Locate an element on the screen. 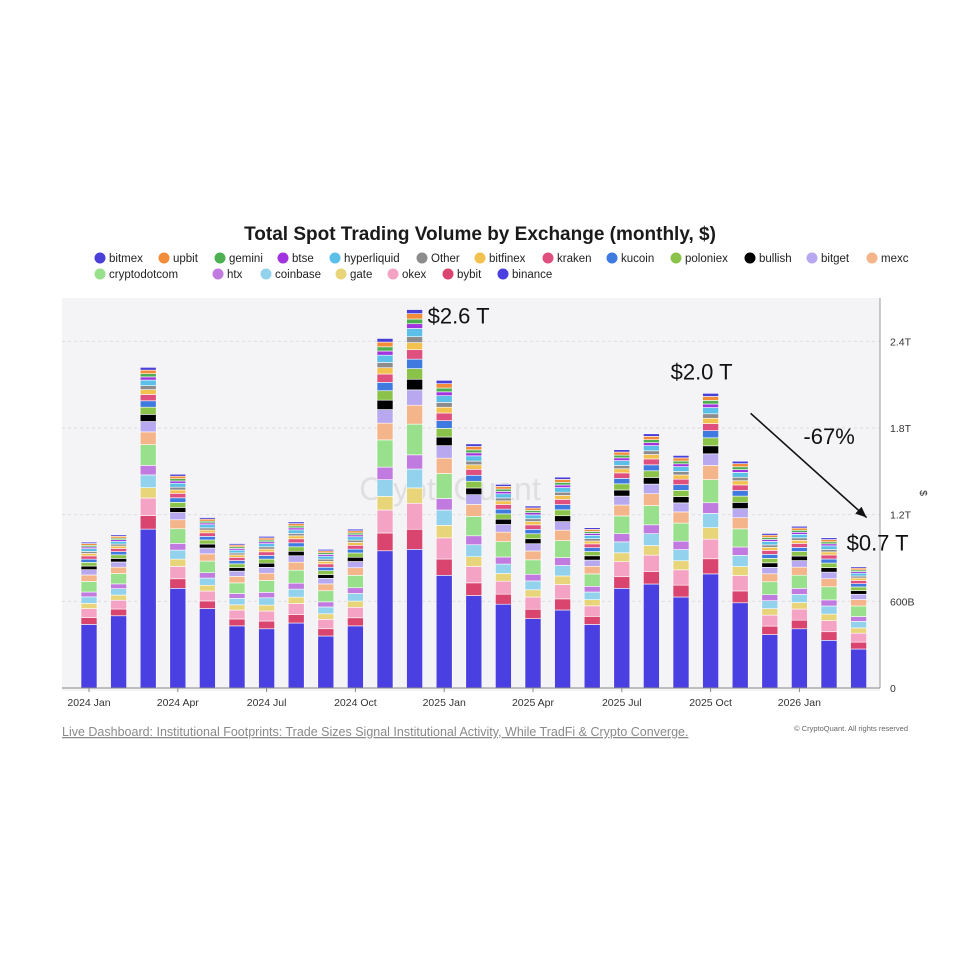 The height and width of the screenshot is (970, 970). bar-2024-dec is located at coordinates (414, 499).